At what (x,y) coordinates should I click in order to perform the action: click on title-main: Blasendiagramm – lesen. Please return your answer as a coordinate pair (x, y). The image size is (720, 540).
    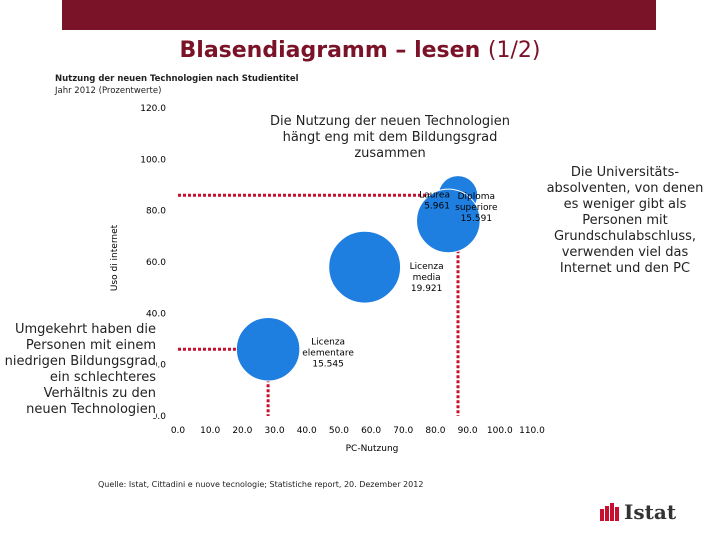
    Looking at the image, I should click on (330, 50).